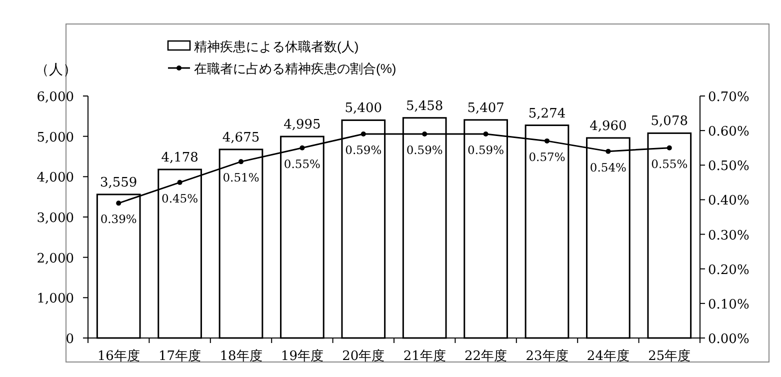 This screenshot has width=781, height=377. What do you see at coordinates (180, 356) in the screenshot?
I see `x-tick-label: 17年度` at bounding box center [180, 356].